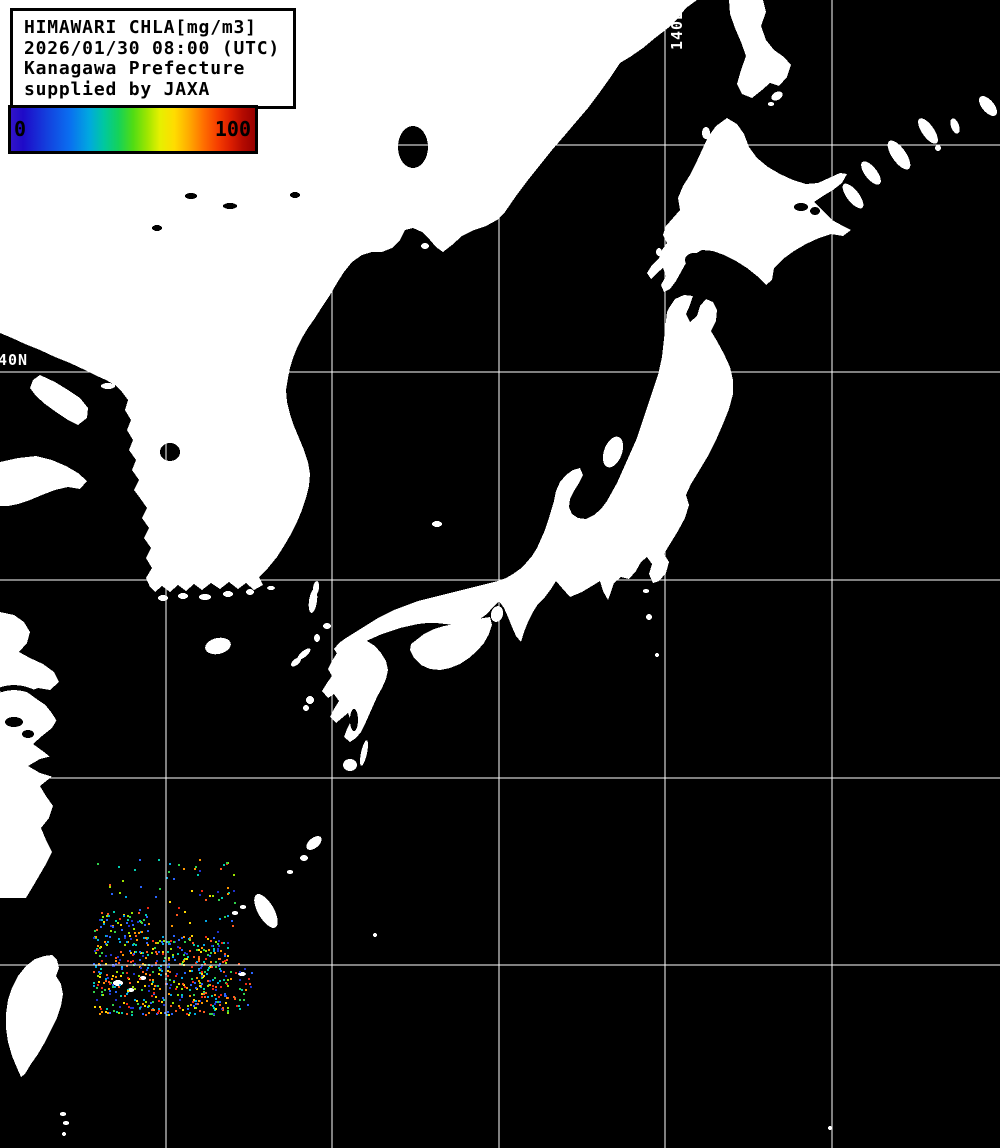  I want to click on sakhalin-islet-2-island, so click(771, 104).